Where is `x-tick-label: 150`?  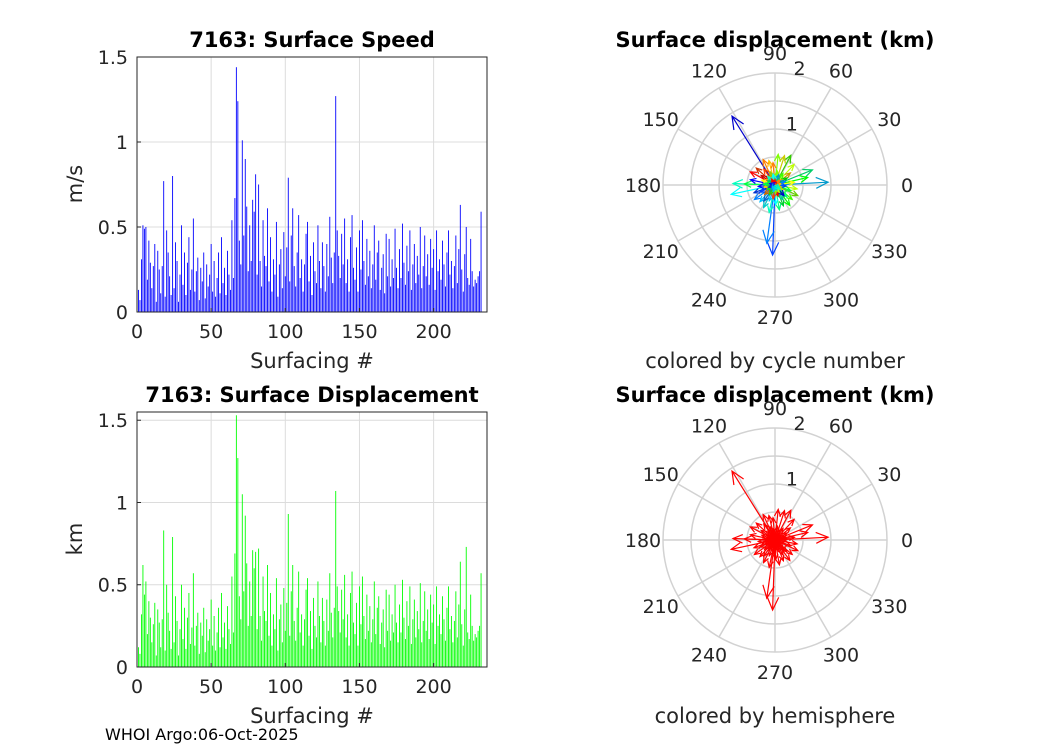 x-tick-label: 150 is located at coordinates (359, 687).